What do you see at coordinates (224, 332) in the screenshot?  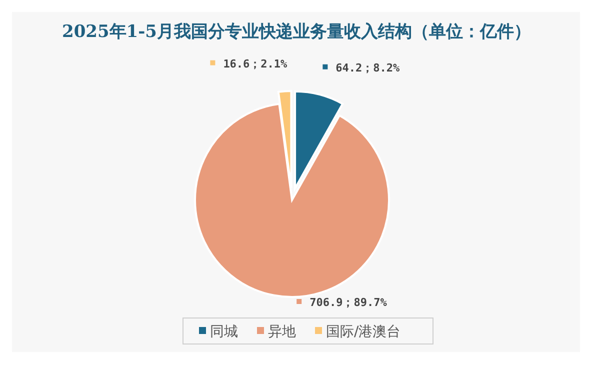 I see `legend-label: 同城` at bounding box center [224, 332].